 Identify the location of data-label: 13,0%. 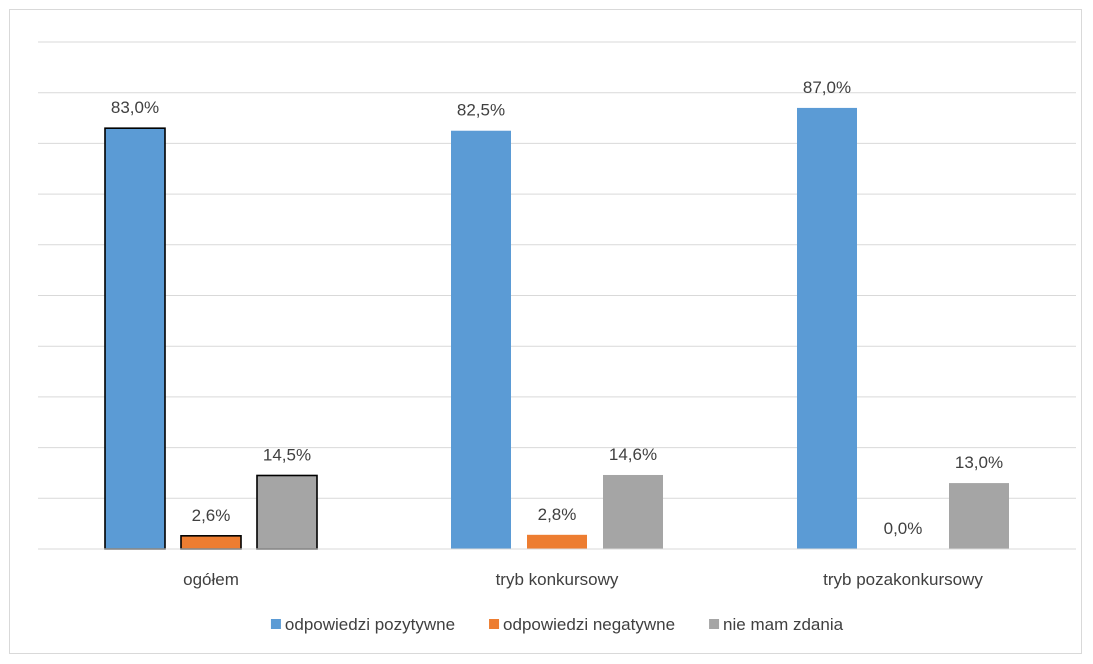
(979, 462).